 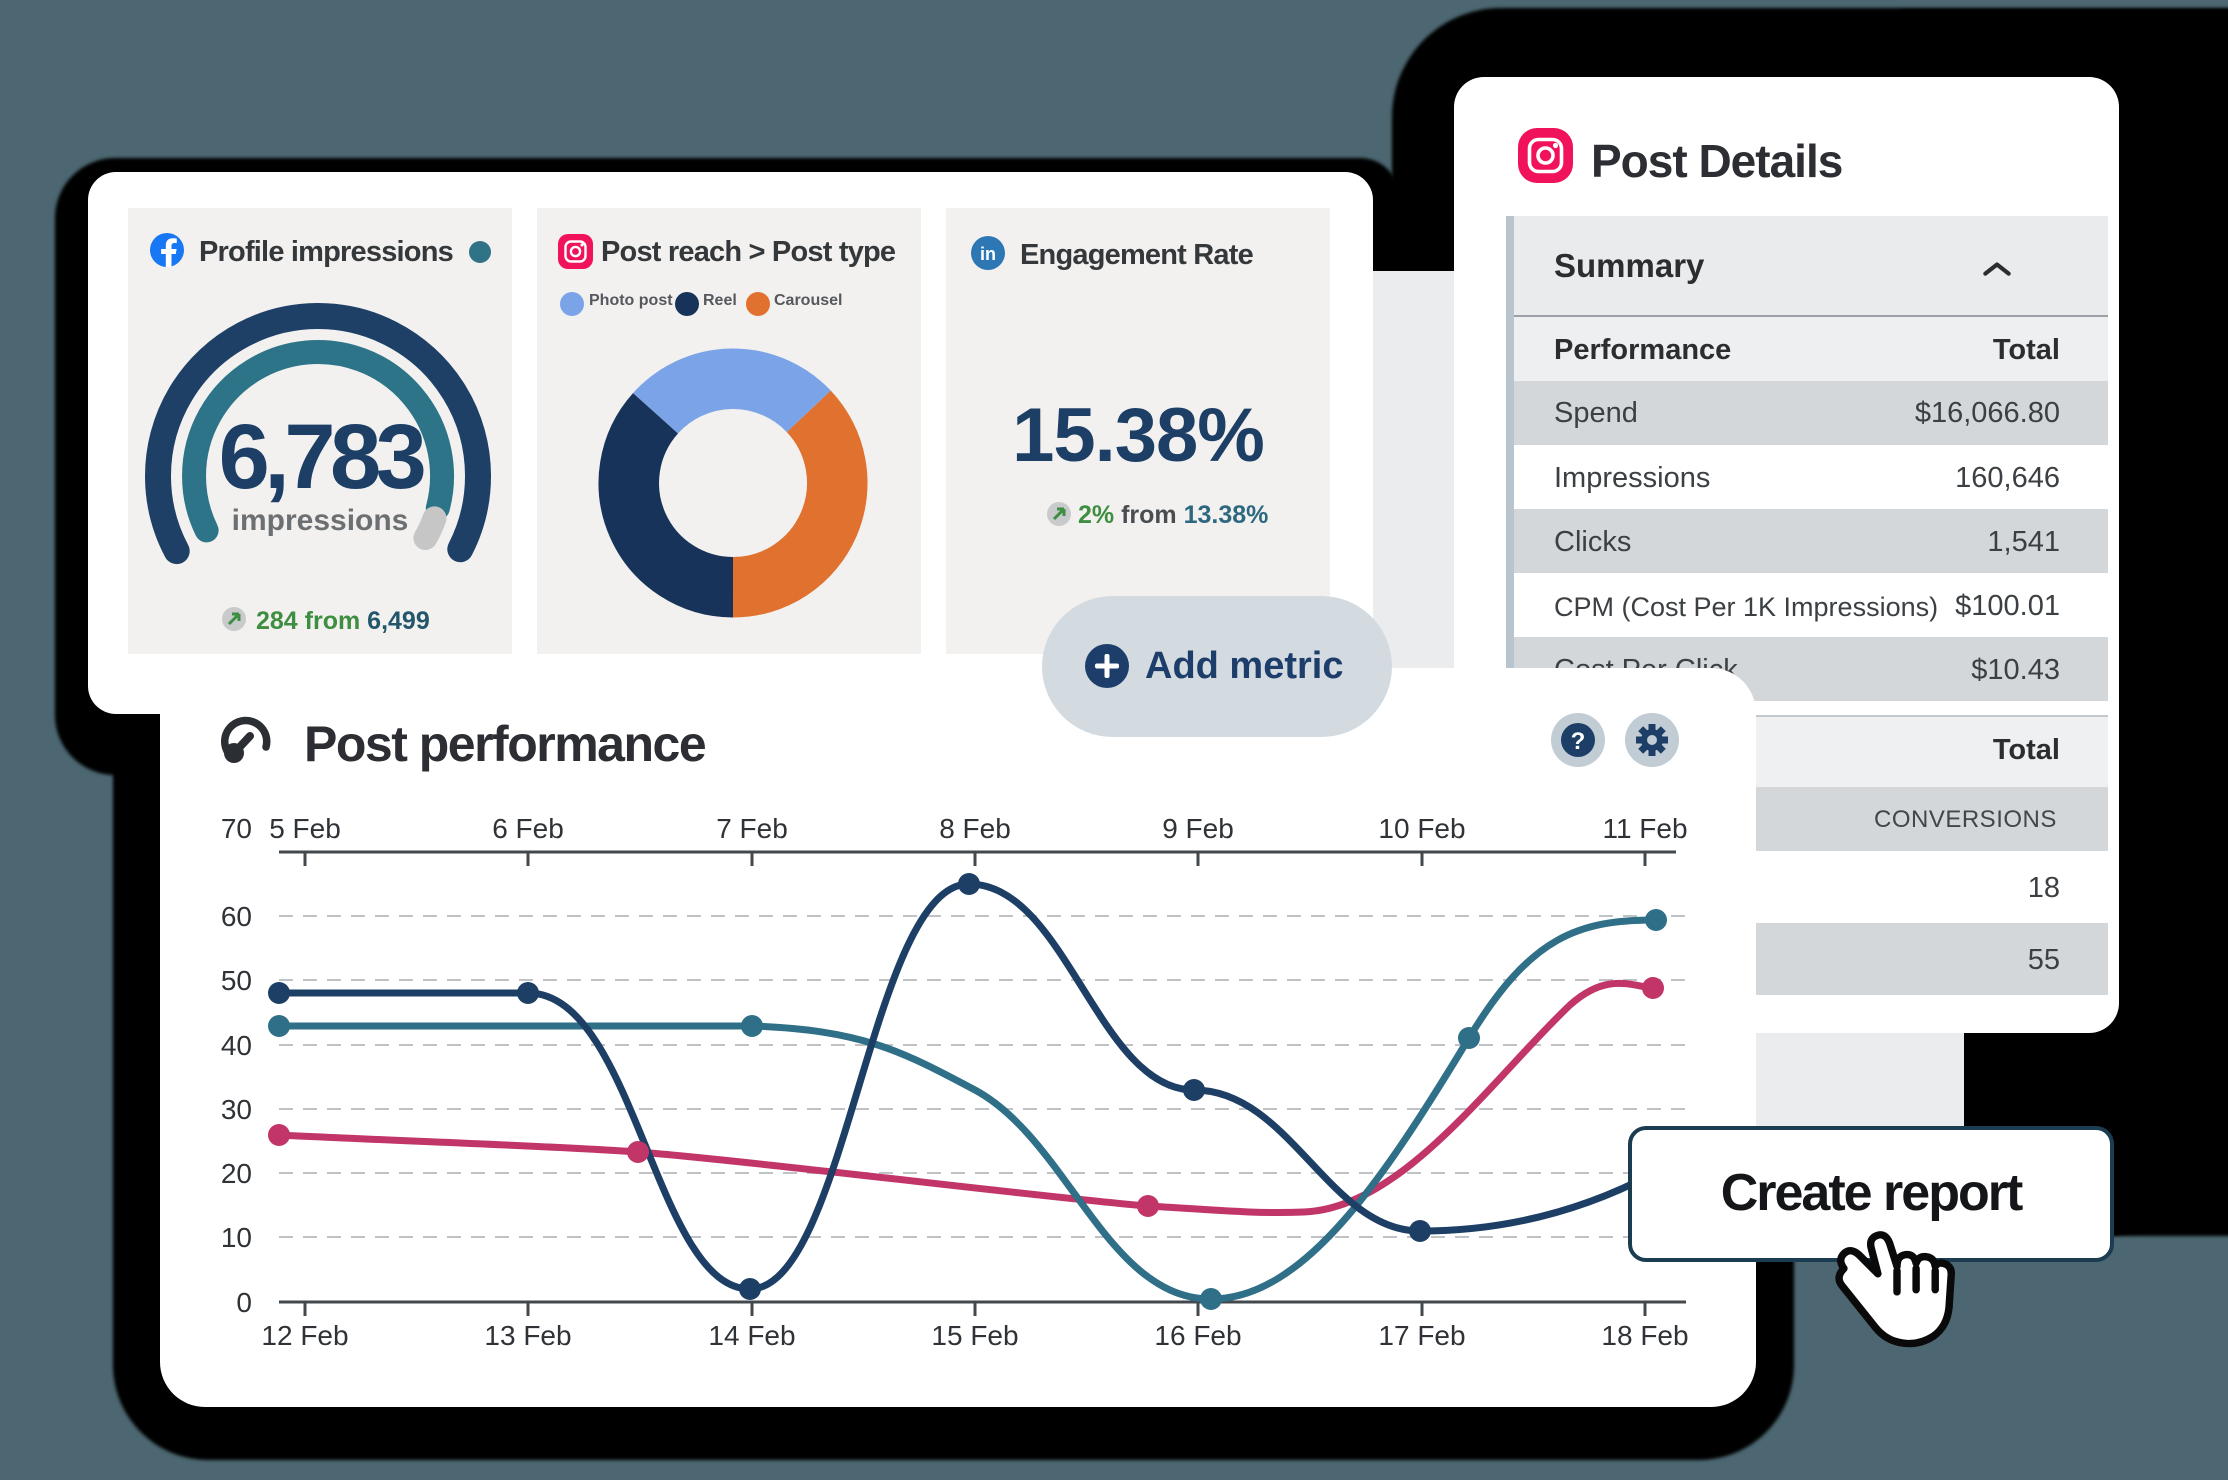 What do you see at coordinates (975, 828) in the screenshot?
I see `svg-text: 8 Feb` at bounding box center [975, 828].